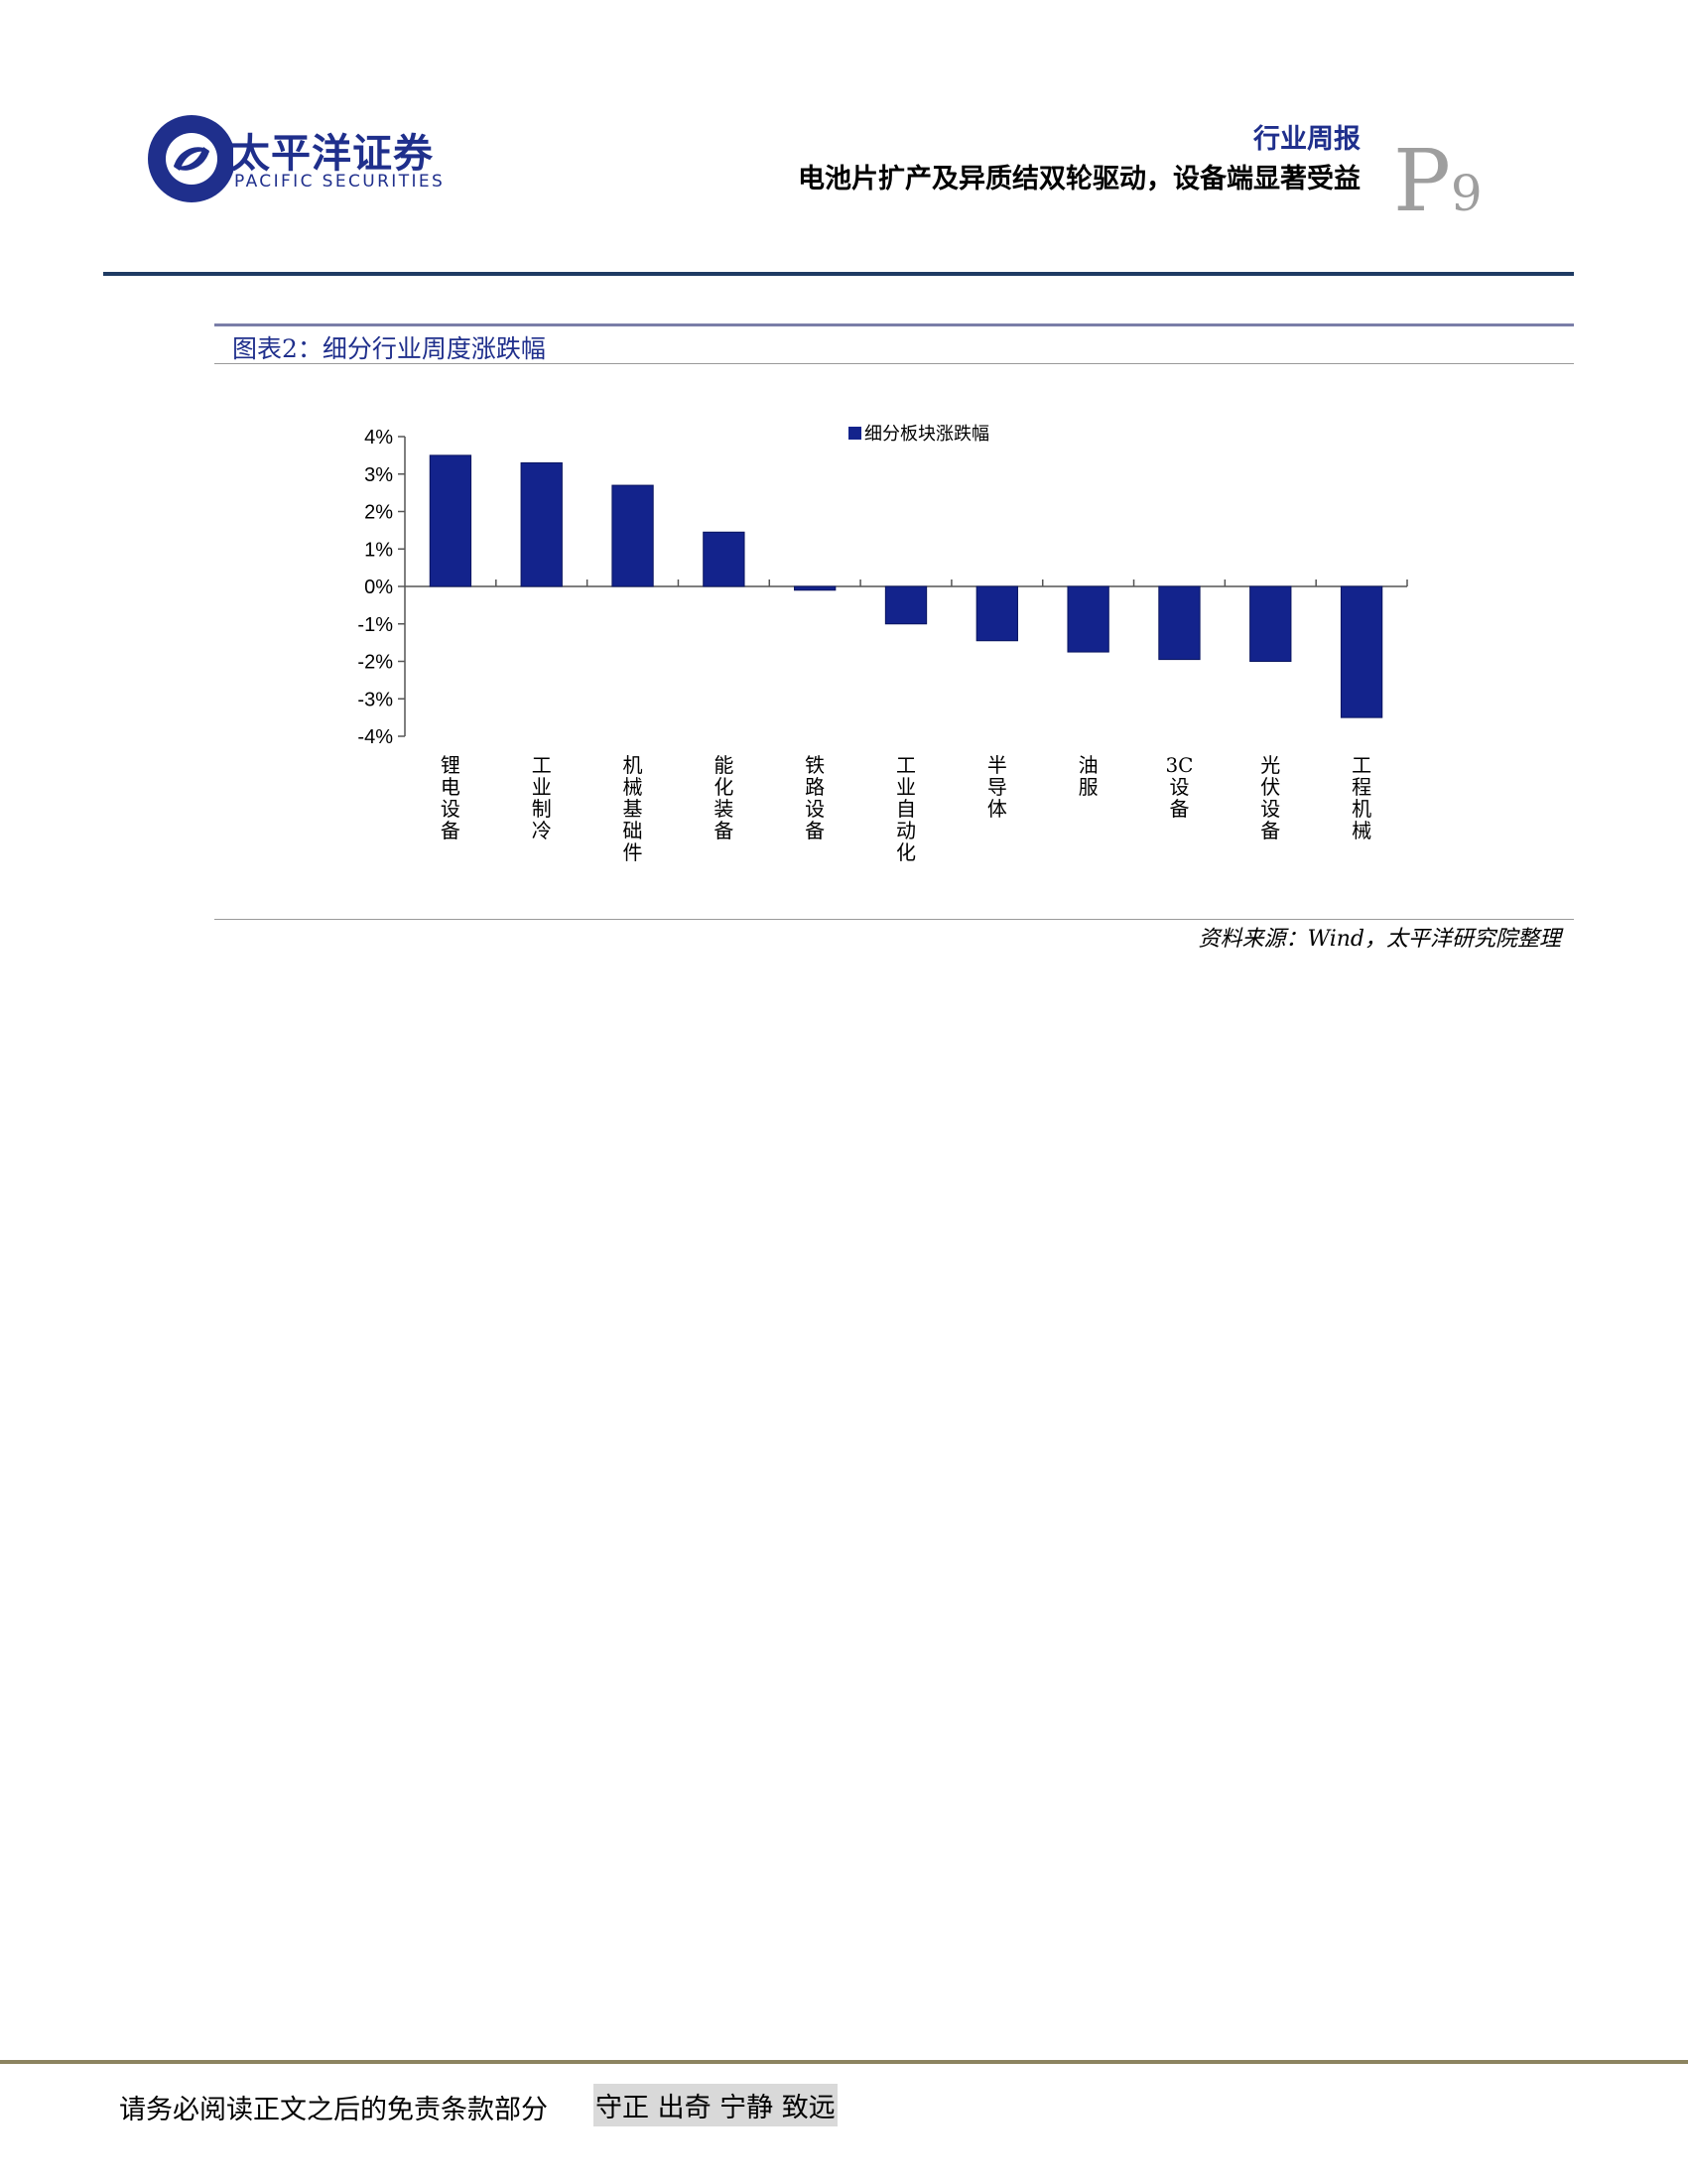 Image resolution: width=1688 pixels, height=2184 pixels. Describe the element at coordinates (1307, 136) in the screenshot. I see `report-type: 行业周报` at that location.